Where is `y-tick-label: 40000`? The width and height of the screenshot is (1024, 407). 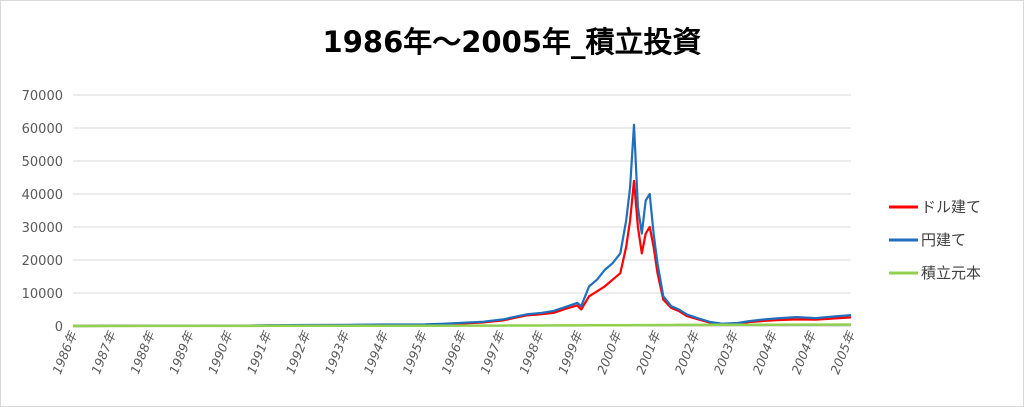 y-tick-label: 40000 is located at coordinates (42, 195).